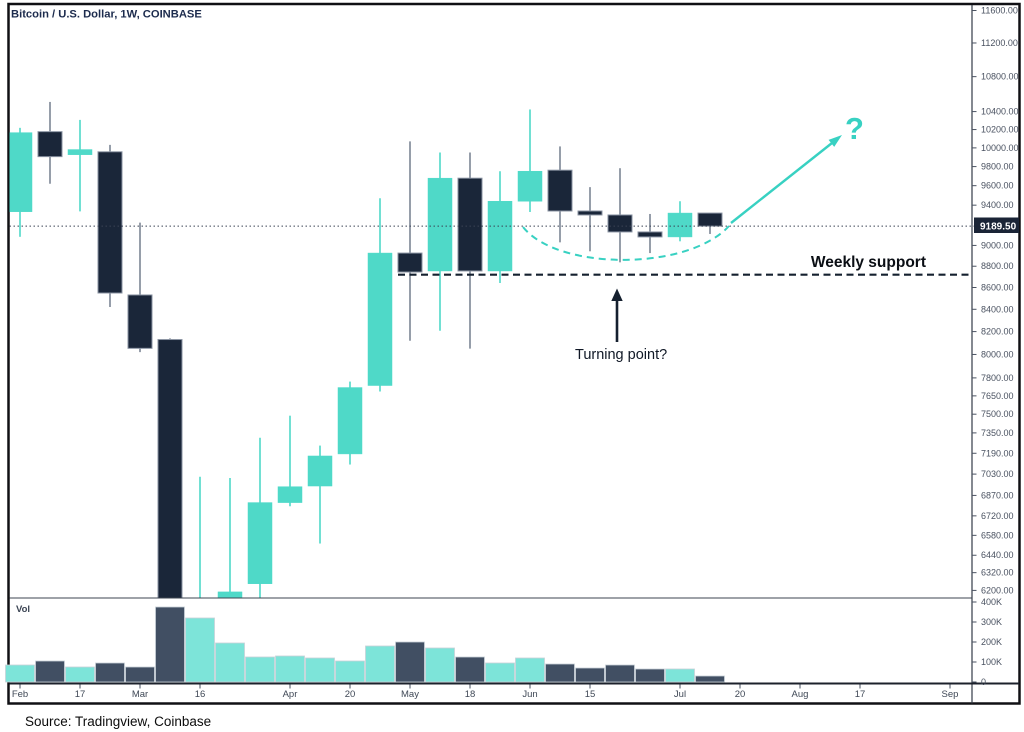 This screenshot has height=732, width=1024. I want to click on volume-bar-w5, so click(140, 674).